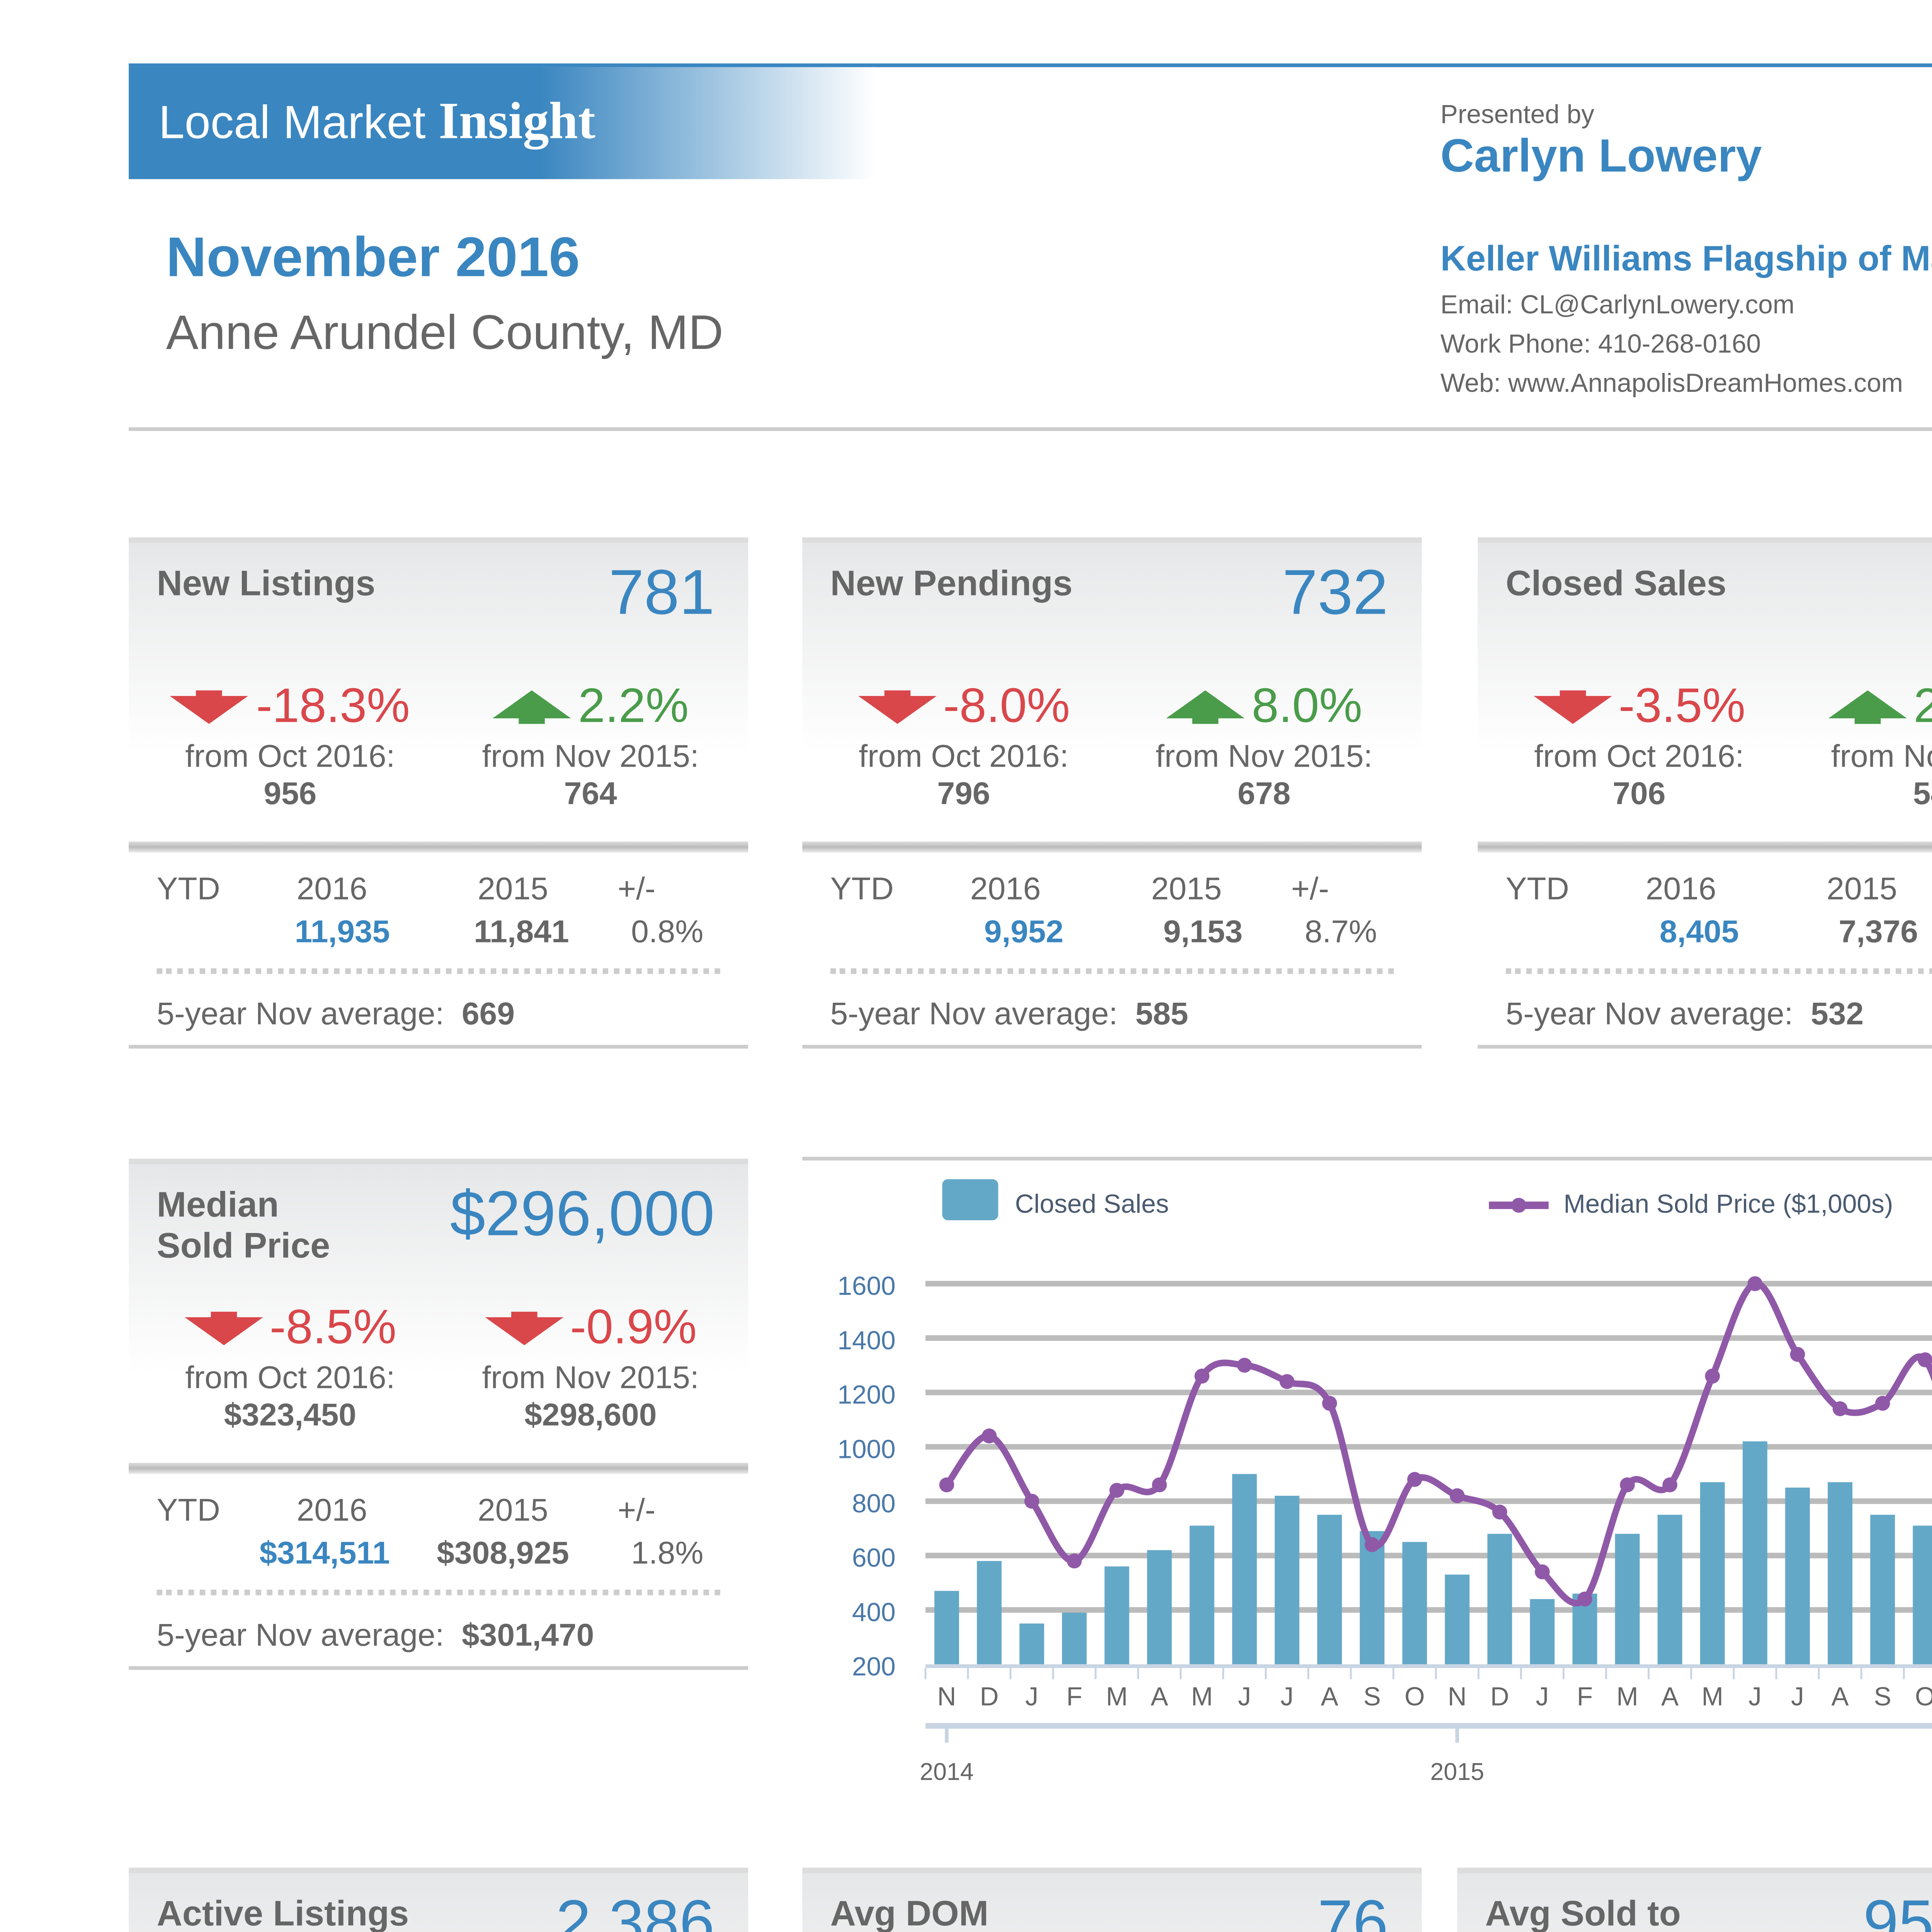  I want to click on x-axis-month-label: N, so click(947, 1697).